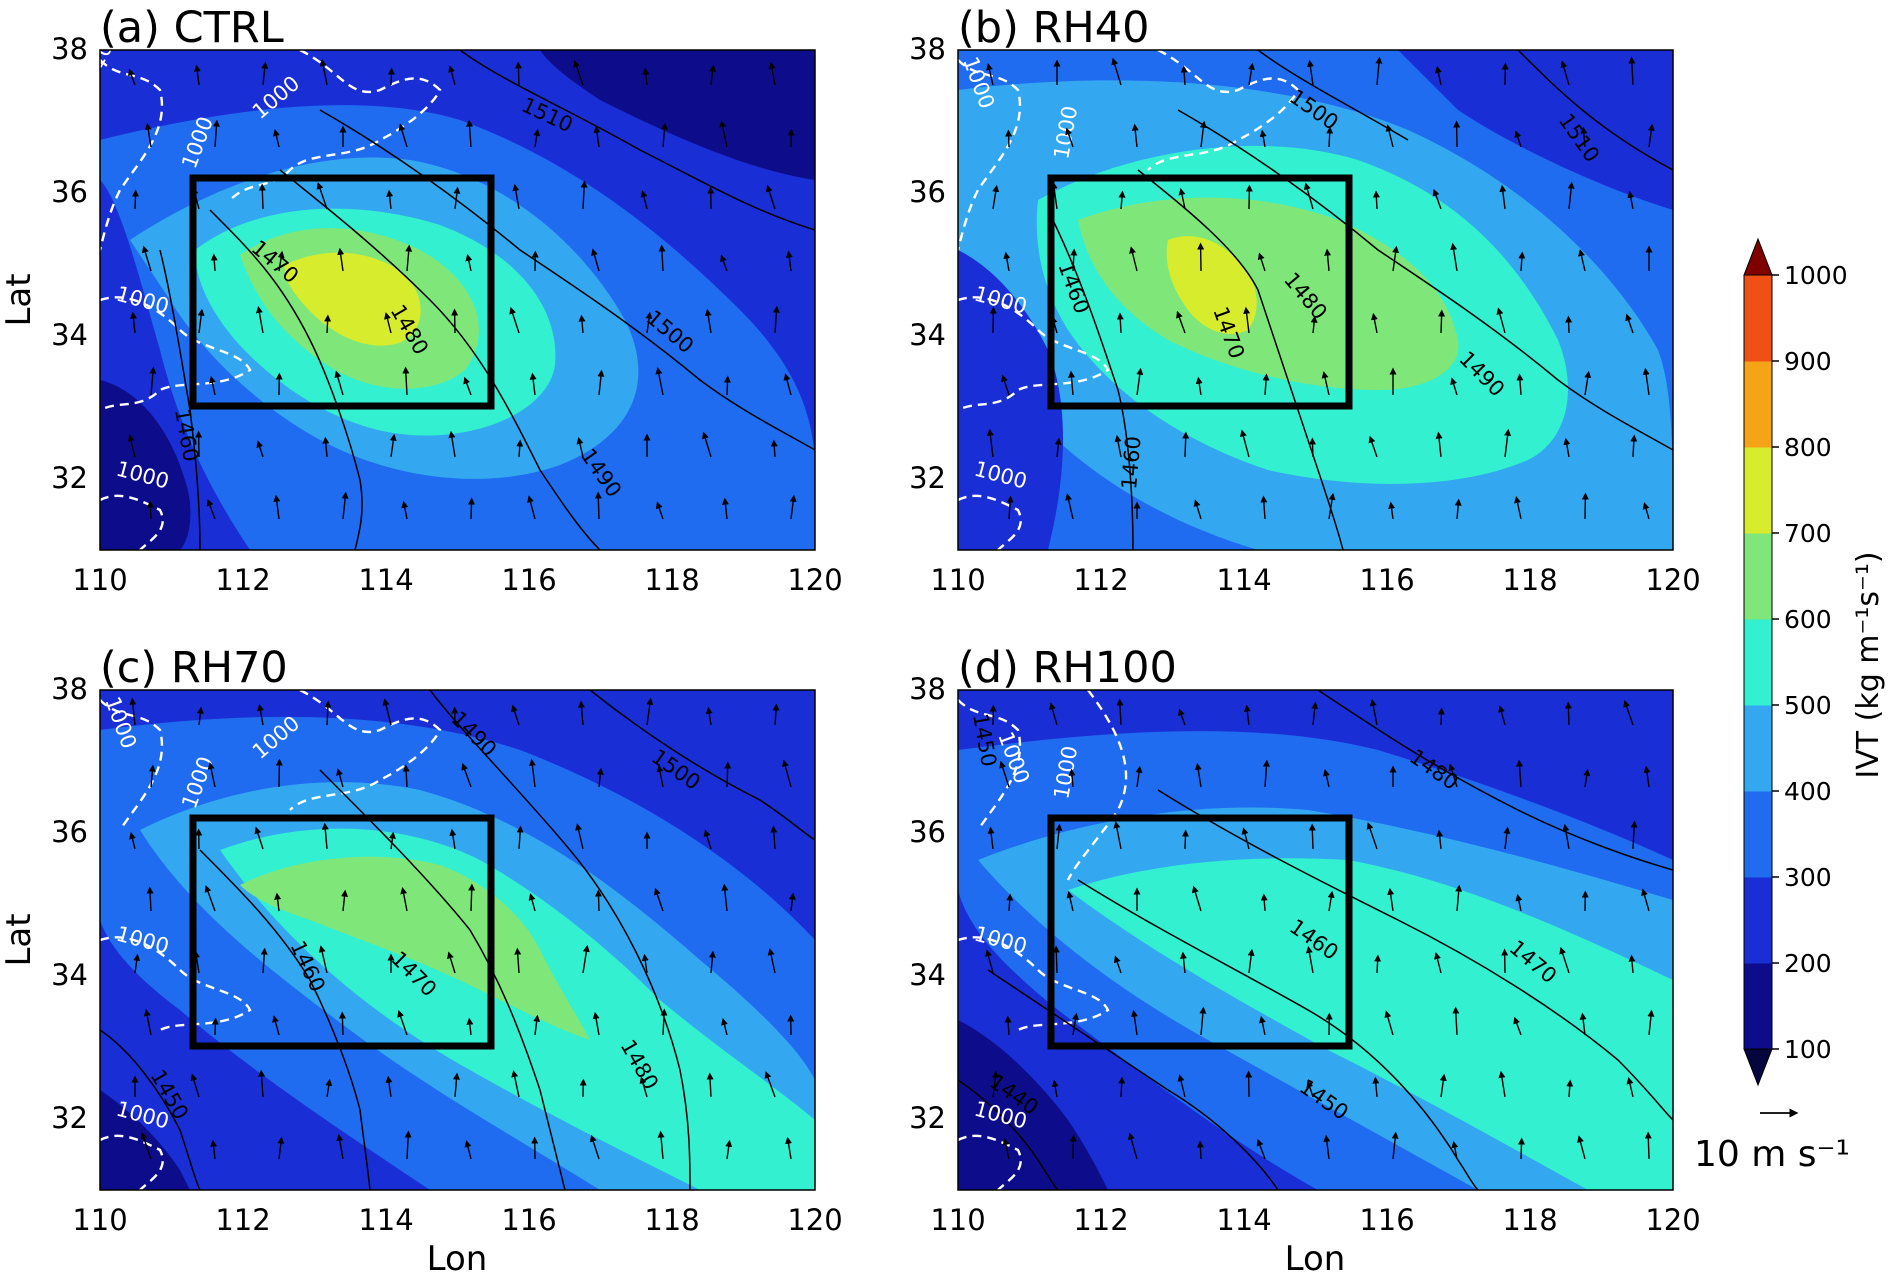 This screenshot has height=1279, width=1895. What do you see at coordinates (1808, 963) in the screenshot?
I see `colorbar-tick-label: 200` at bounding box center [1808, 963].